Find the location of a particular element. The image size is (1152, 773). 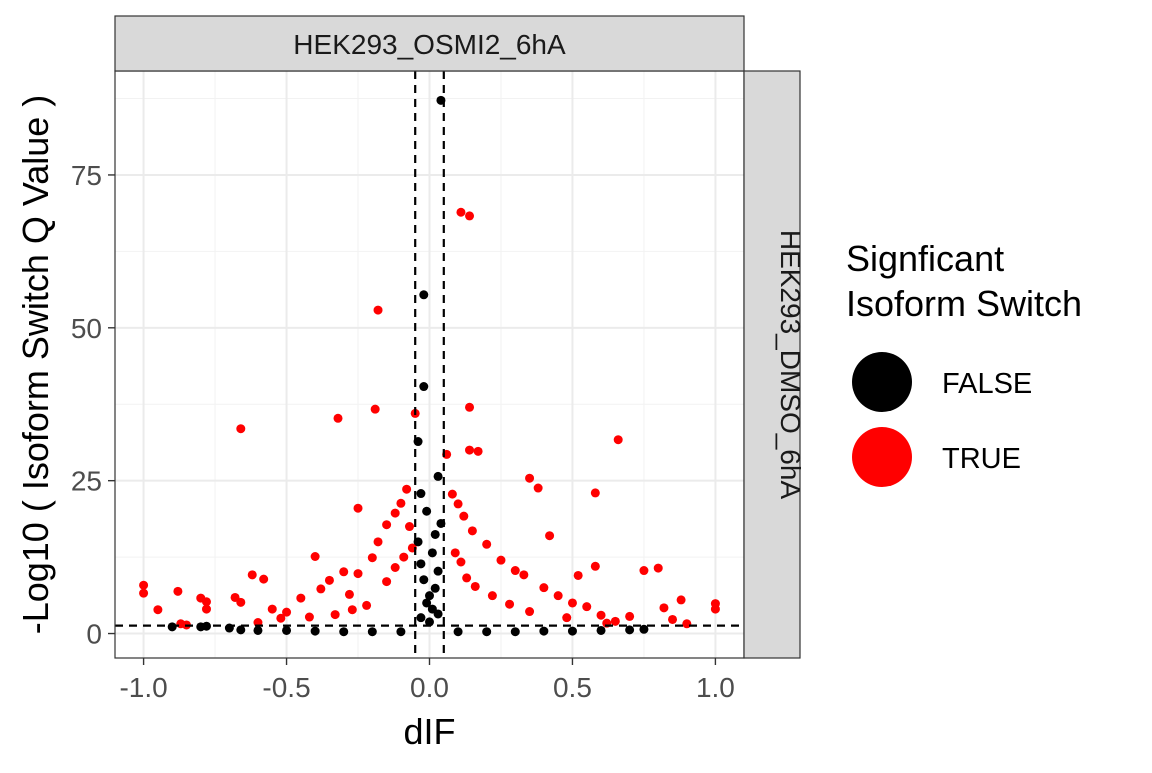

y-tick-label: 25 is located at coordinates (86, 481).